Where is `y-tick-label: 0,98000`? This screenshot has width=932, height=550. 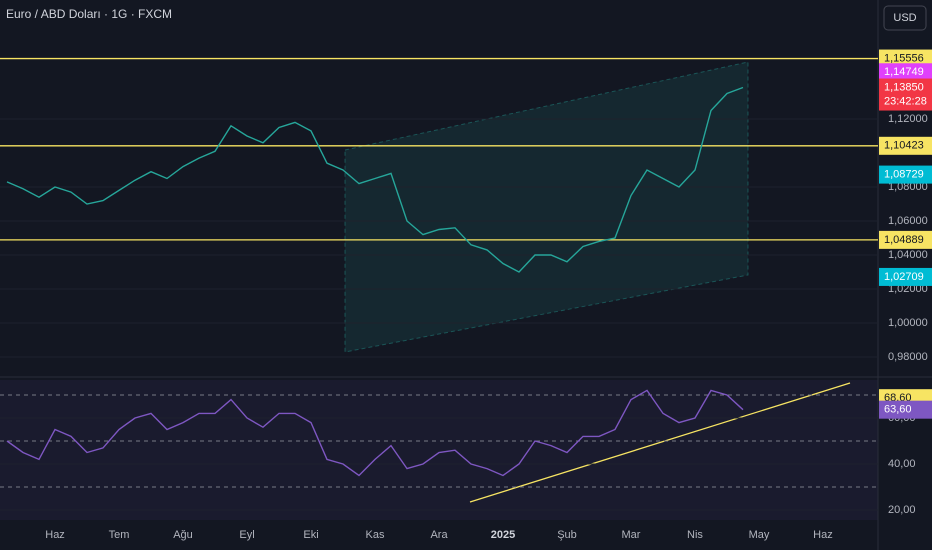 y-tick-label: 0,98000 is located at coordinates (908, 357).